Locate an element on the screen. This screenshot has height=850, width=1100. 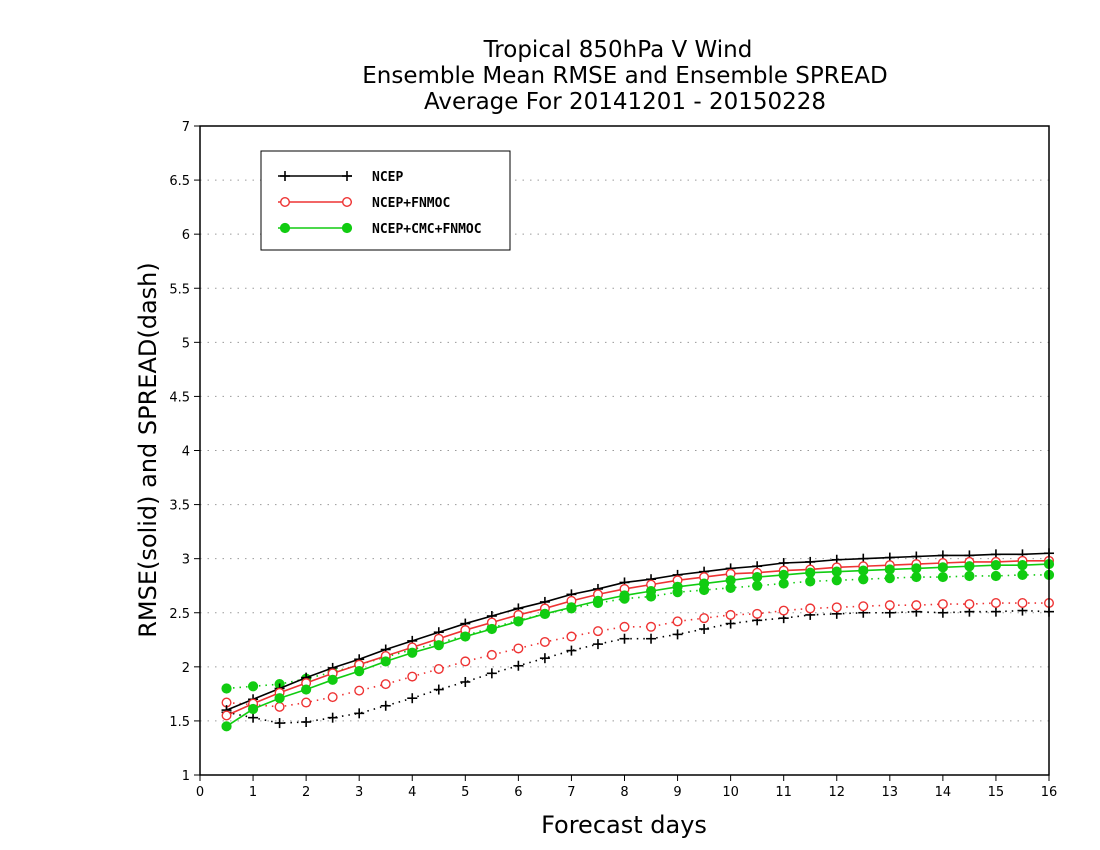
chart-title-line-1: Tropical 850hPa V Wind is located at coordinates (618, 50).